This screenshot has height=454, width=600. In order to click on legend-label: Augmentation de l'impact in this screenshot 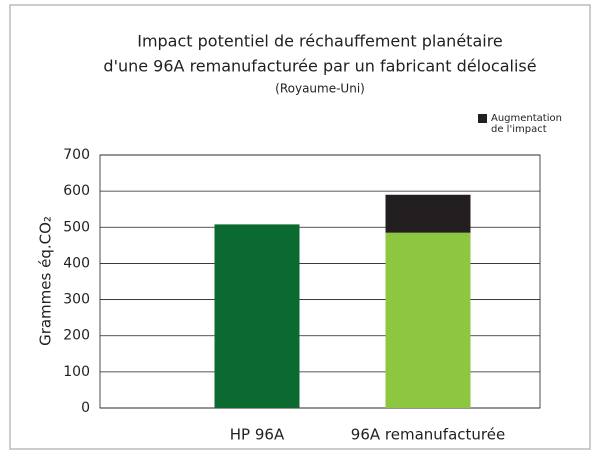, I will do `click(526, 124)`.